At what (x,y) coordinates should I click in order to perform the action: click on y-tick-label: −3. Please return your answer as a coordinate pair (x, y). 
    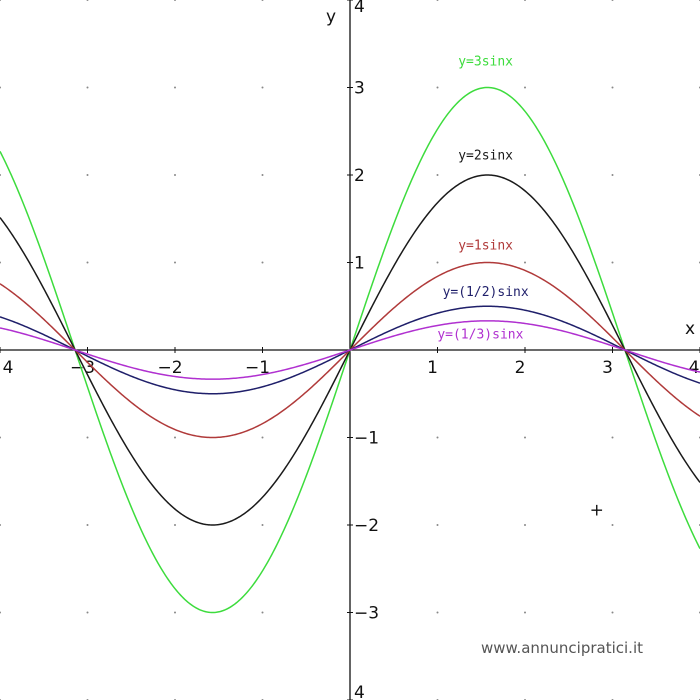
    Looking at the image, I should click on (366, 614).